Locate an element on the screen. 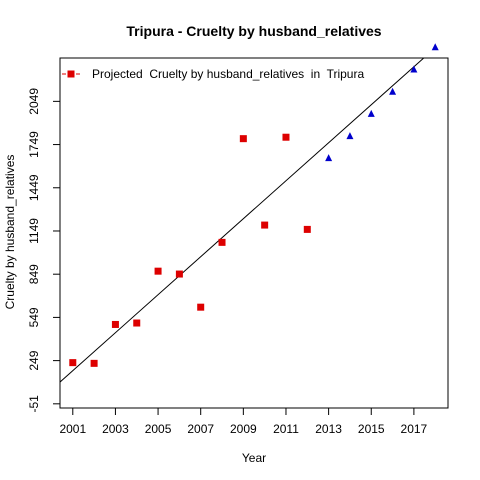 The width and height of the screenshot is (480, 480). x-axis-label: Year is located at coordinates (254, 458).